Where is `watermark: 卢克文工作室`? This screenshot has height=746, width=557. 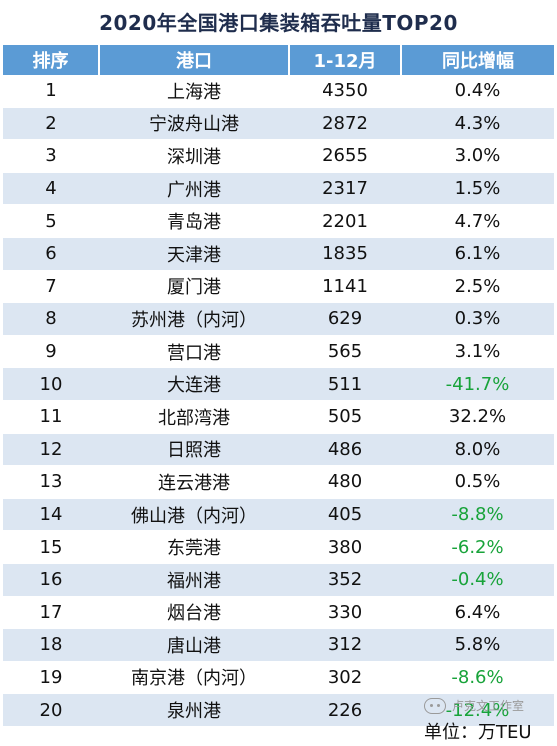 watermark: 卢克文工作室 is located at coordinates (474, 705).